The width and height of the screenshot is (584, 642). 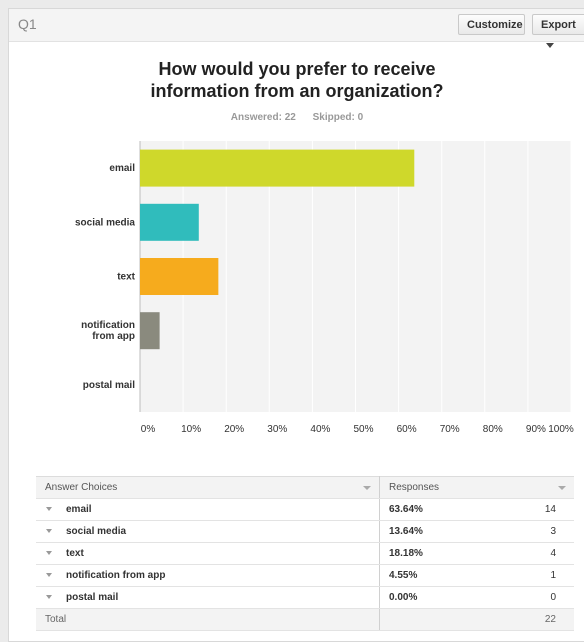 I want to click on category-label: email, so click(x=122, y=168).